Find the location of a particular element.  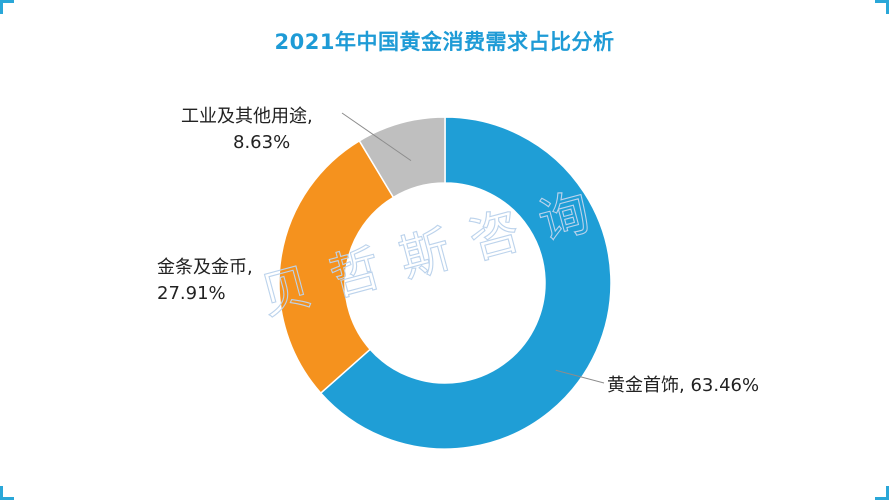

corner-top-right-v is located at coordinates (887, 7).